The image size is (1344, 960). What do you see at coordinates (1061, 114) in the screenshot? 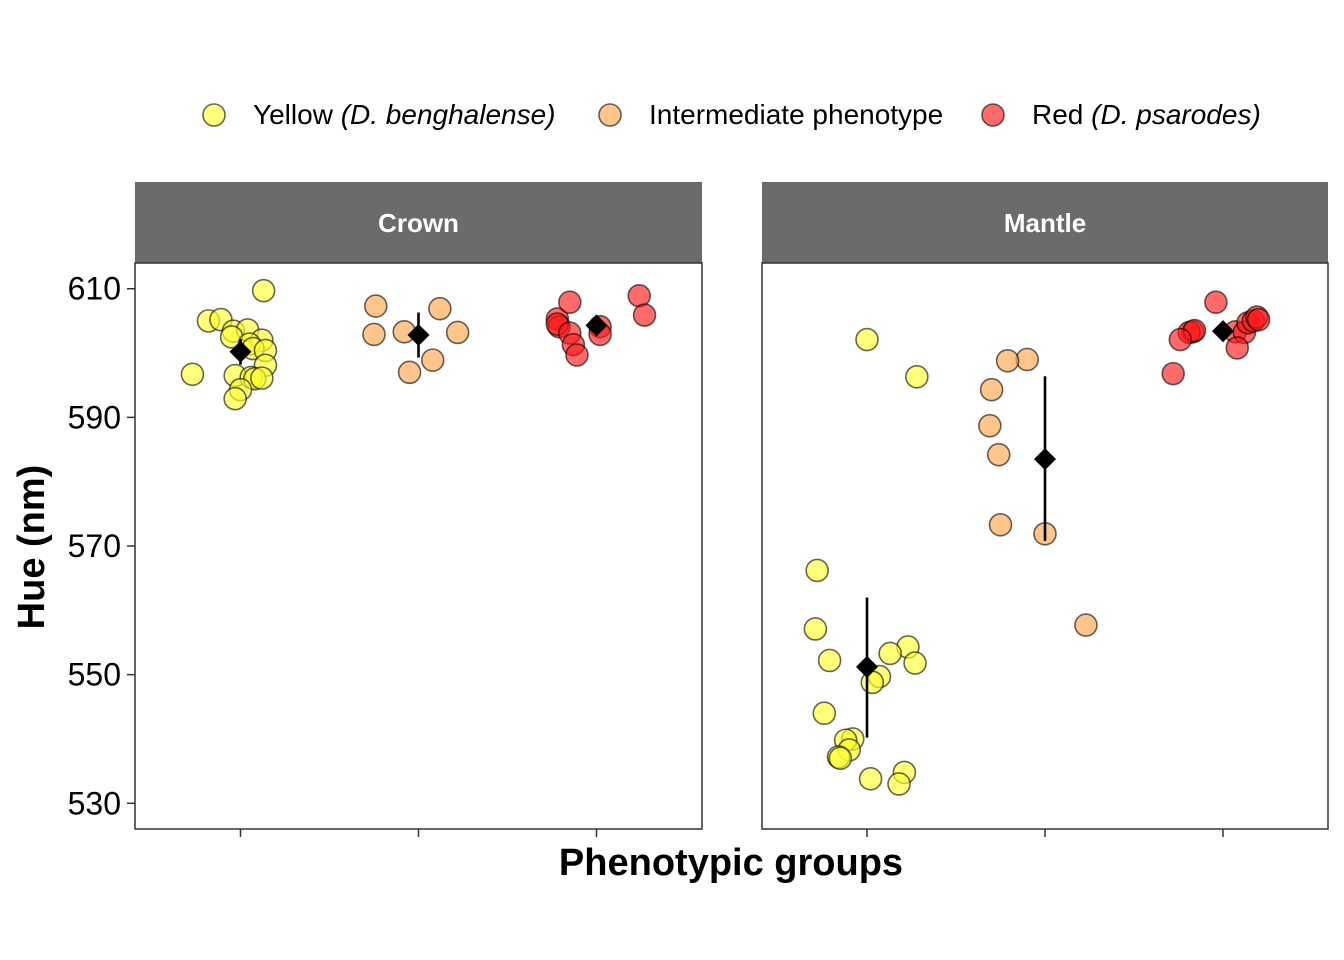
I see `legend-label-text: Red` at bounding box center [1061, 114].